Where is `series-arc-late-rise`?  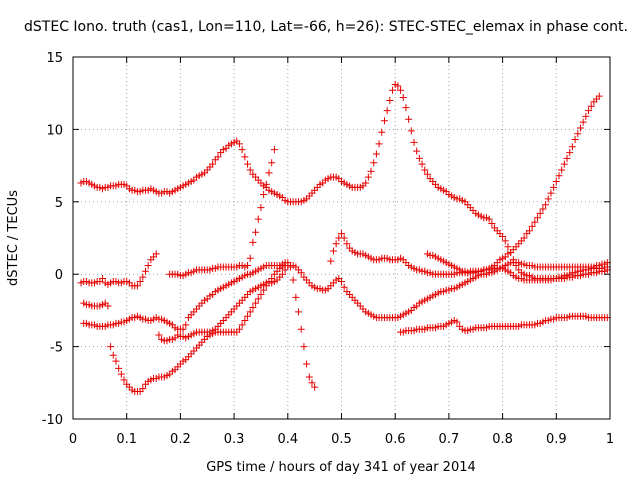 series-arc-late-rise is located at coordinates (513, 184).